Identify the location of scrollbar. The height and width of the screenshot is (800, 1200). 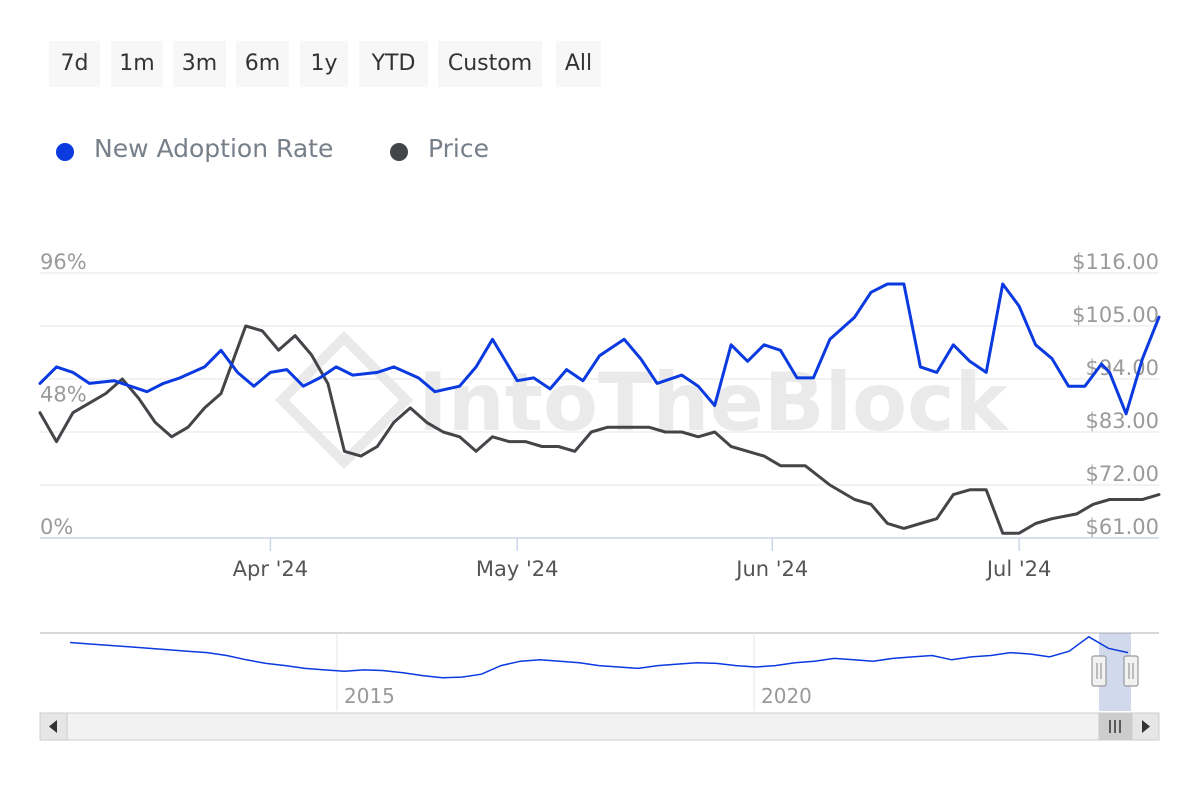
(599, 726).